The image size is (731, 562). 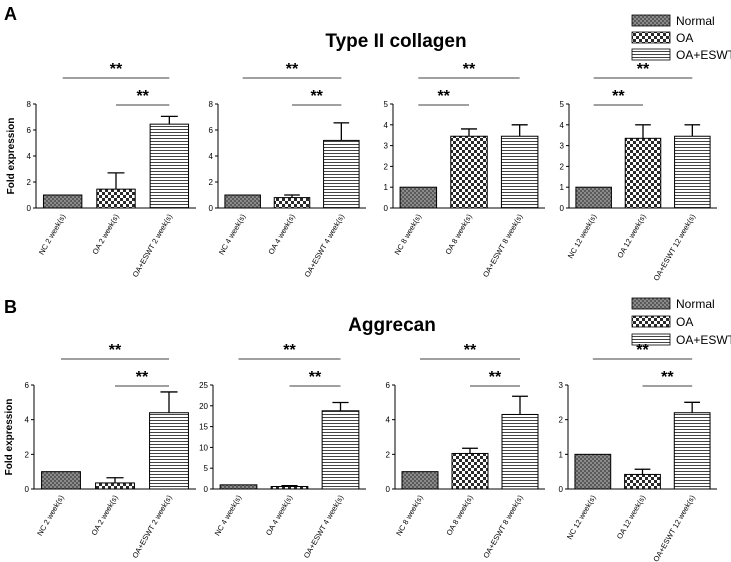 What do you see at coordinates (11, 156) in the screenshot?
I see `y-axis-label: Fold expression` at bounding box center [11, 156].